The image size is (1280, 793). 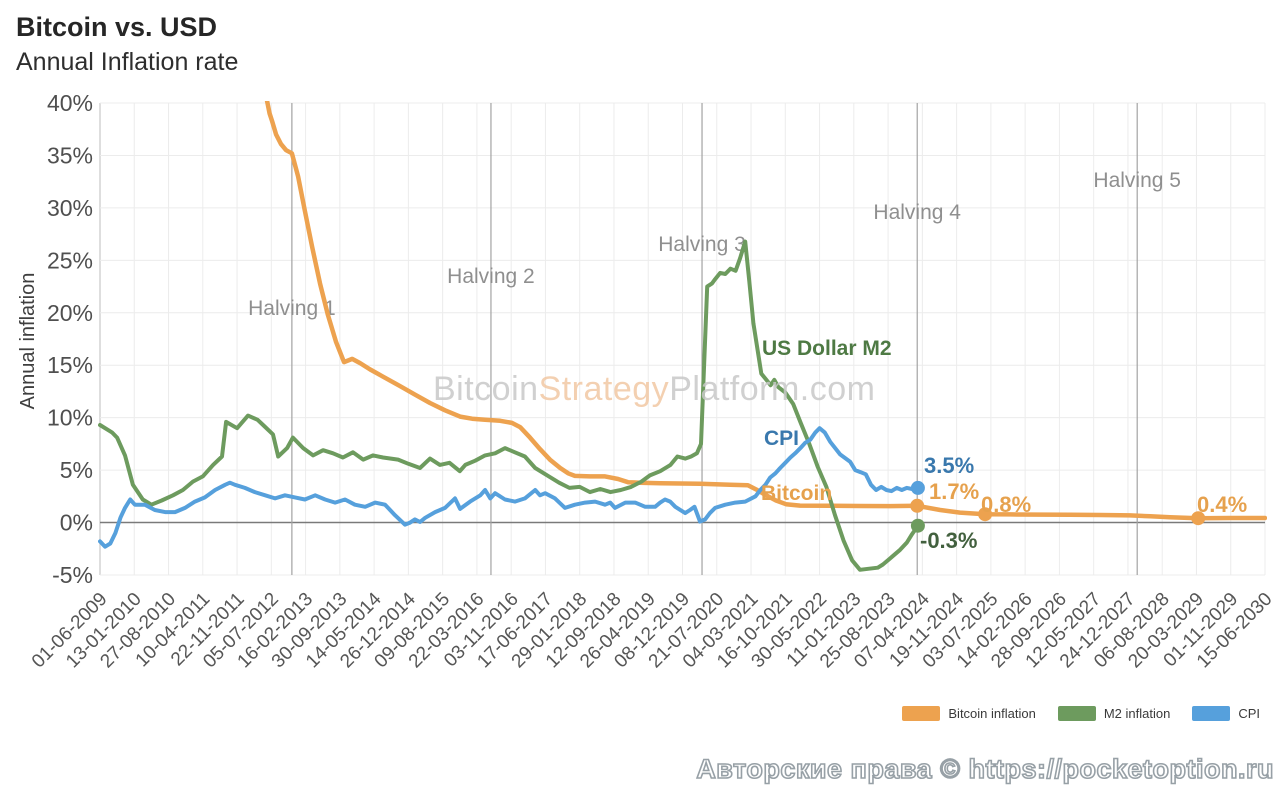 I want to click on center-watermark: BitcoinStrategyPlatform.com, so click(x=654, y=389).